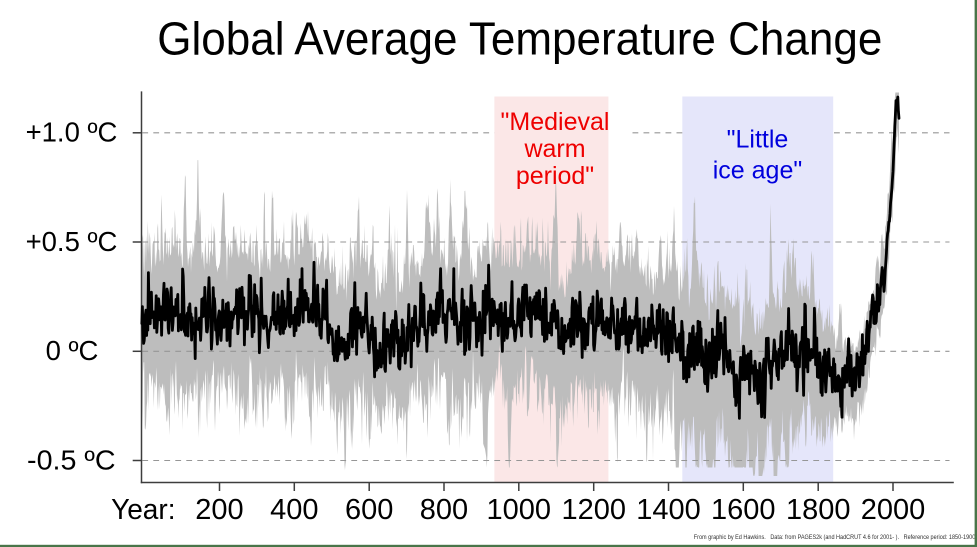 This screenshot has height=547, width=977. What do you see at coordinates (818, 510) in the screenshot?
I see `svg-text: 1800` at bounding box center [818, 510].